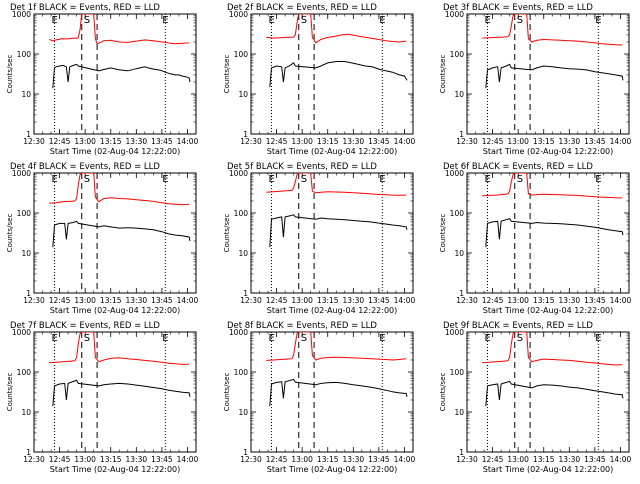  Describe the element at coordinates (302, 326) in the screenshot. I see `panel-title: Det 8f BLACK = Events, RED = LLD` at that location.